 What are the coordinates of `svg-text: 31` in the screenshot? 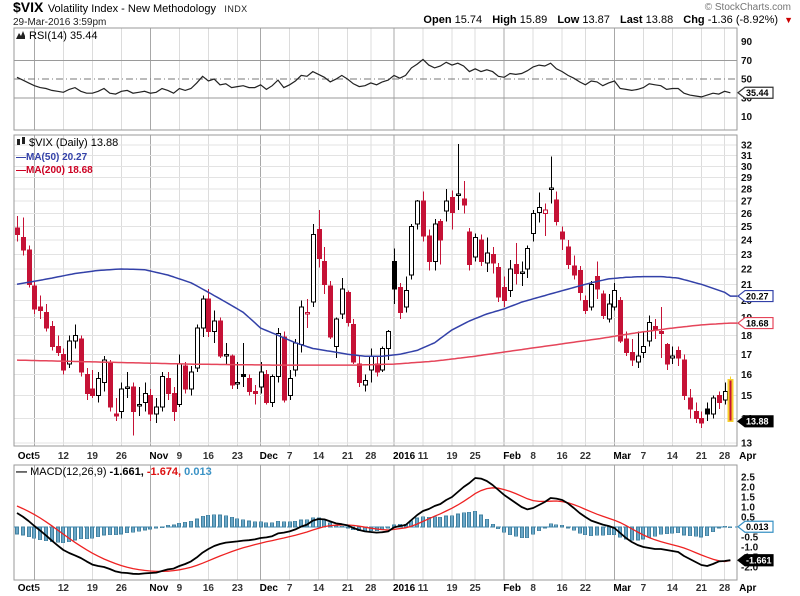 It's located at (747, 156).